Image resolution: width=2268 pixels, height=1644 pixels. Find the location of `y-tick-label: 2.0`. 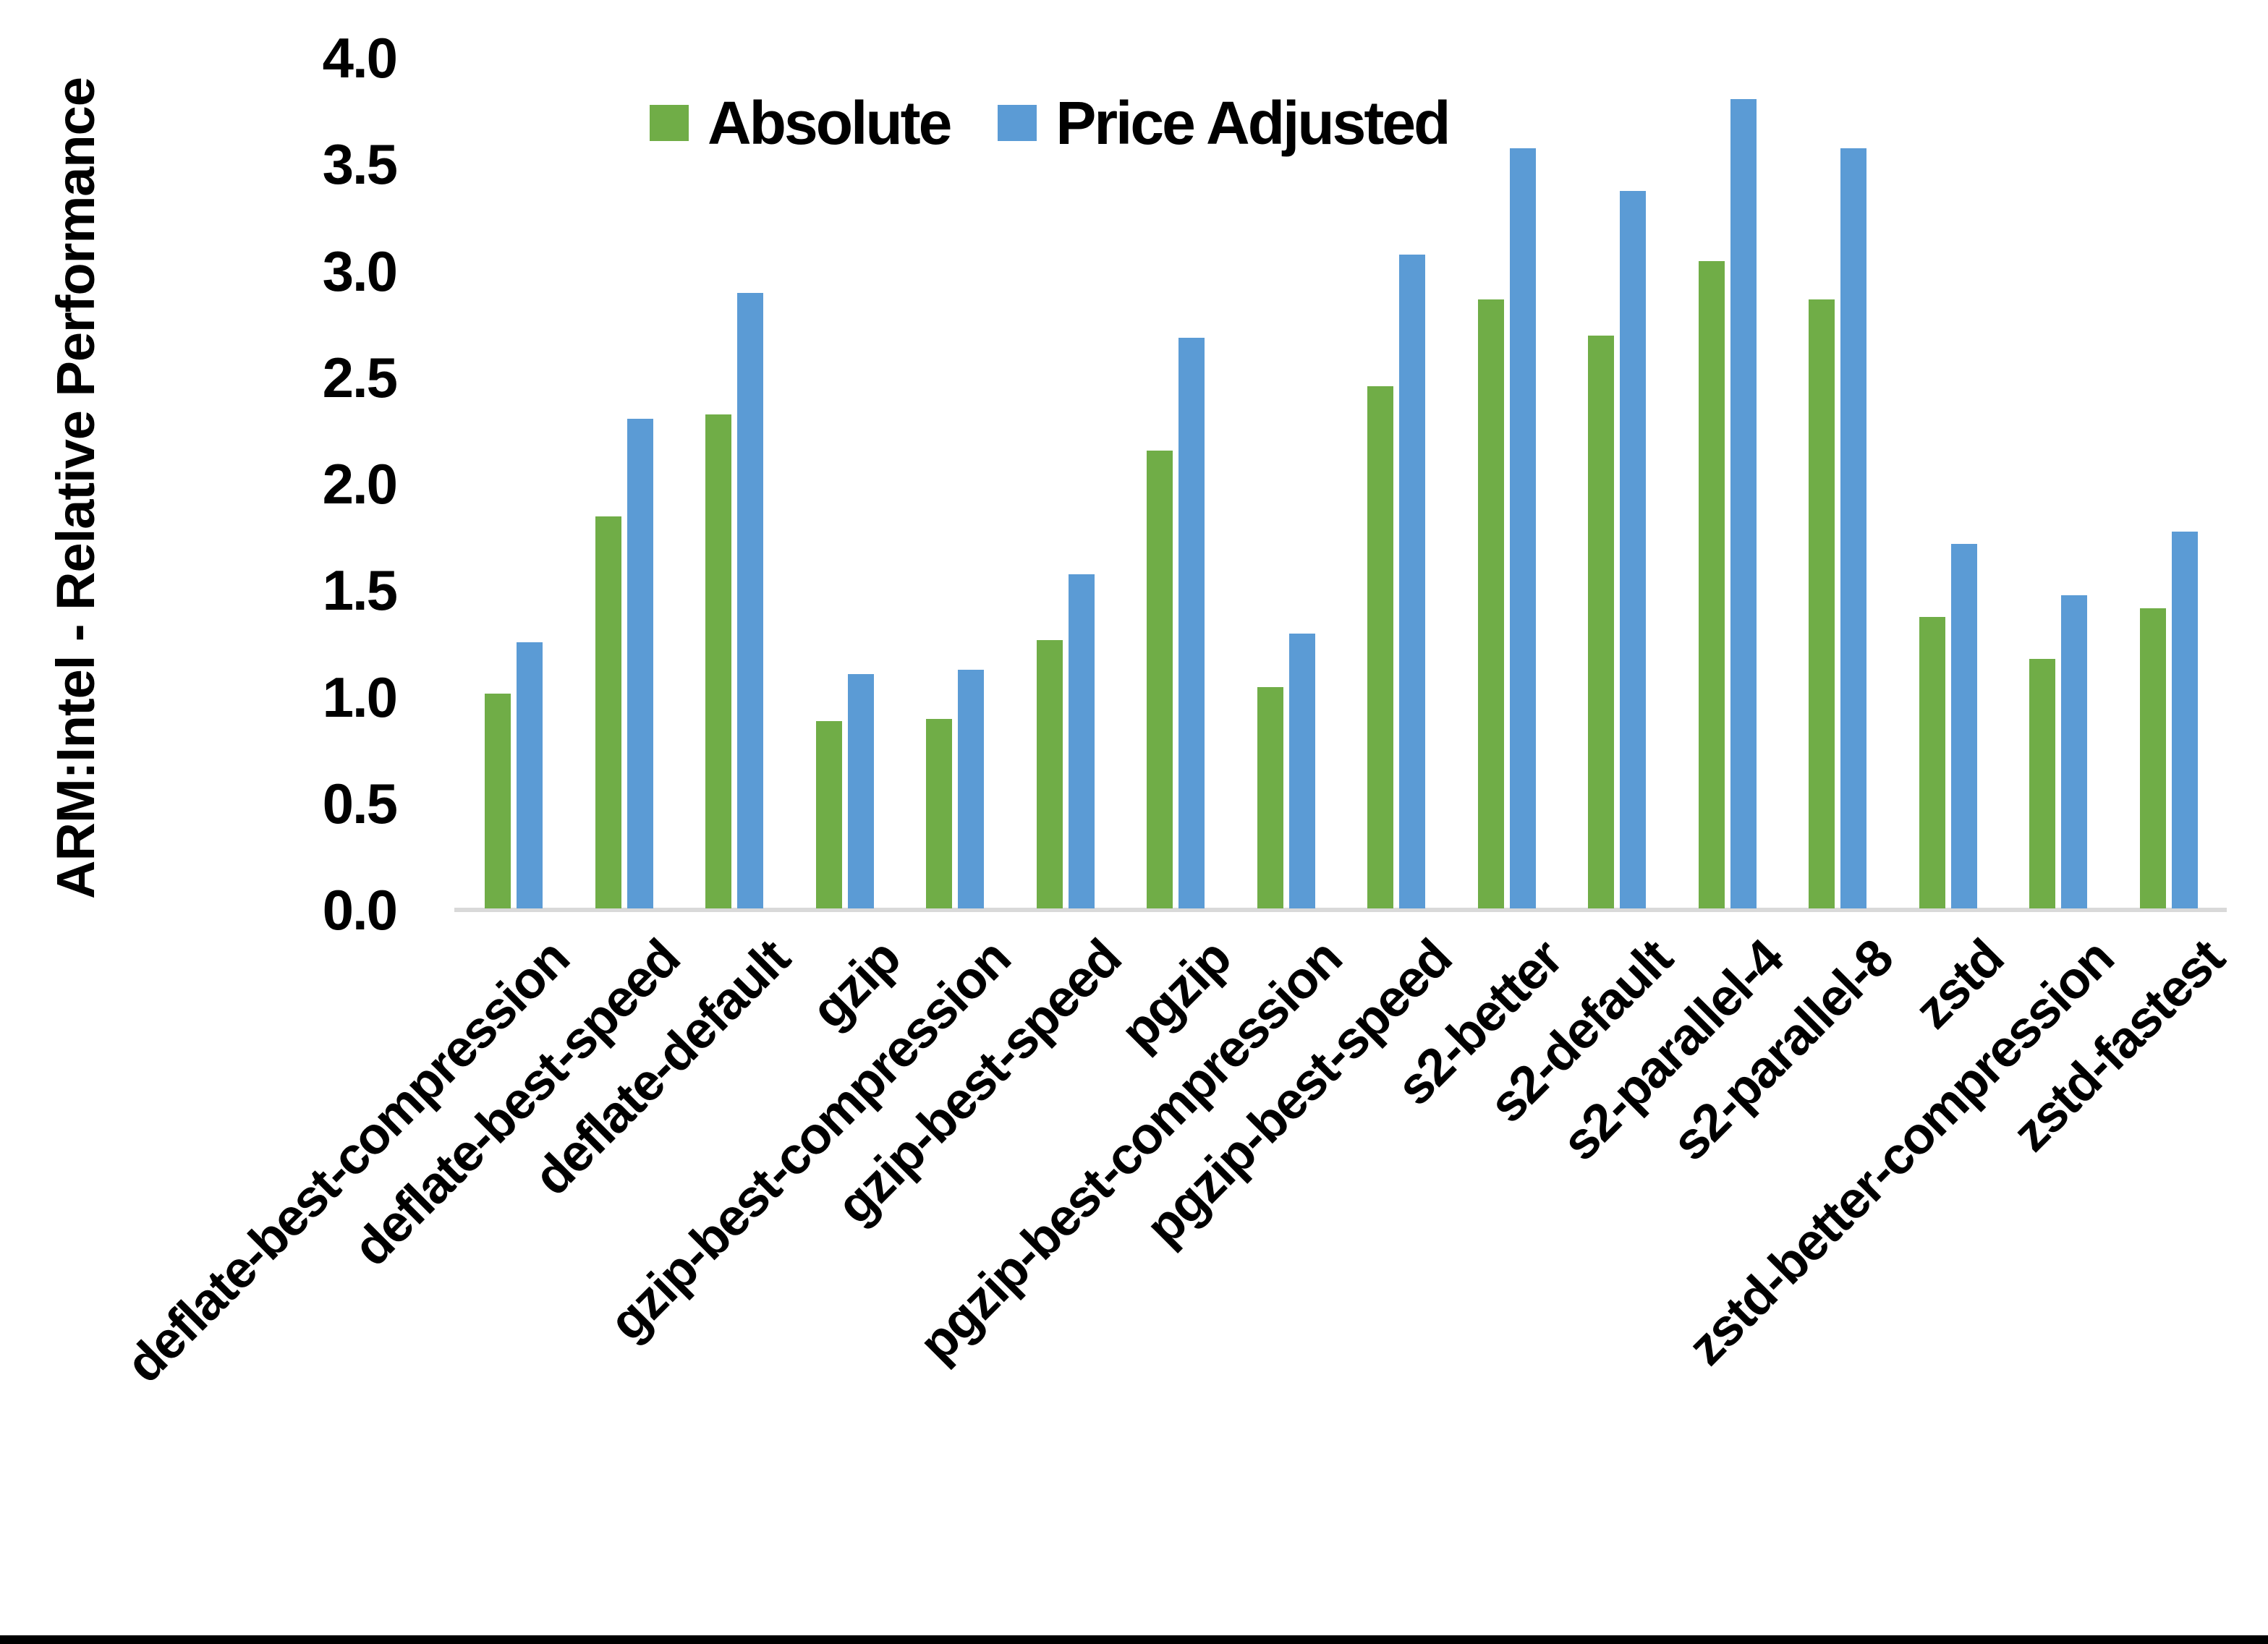

y-tick-label: 2.0 is located at coordinates (360, 484).